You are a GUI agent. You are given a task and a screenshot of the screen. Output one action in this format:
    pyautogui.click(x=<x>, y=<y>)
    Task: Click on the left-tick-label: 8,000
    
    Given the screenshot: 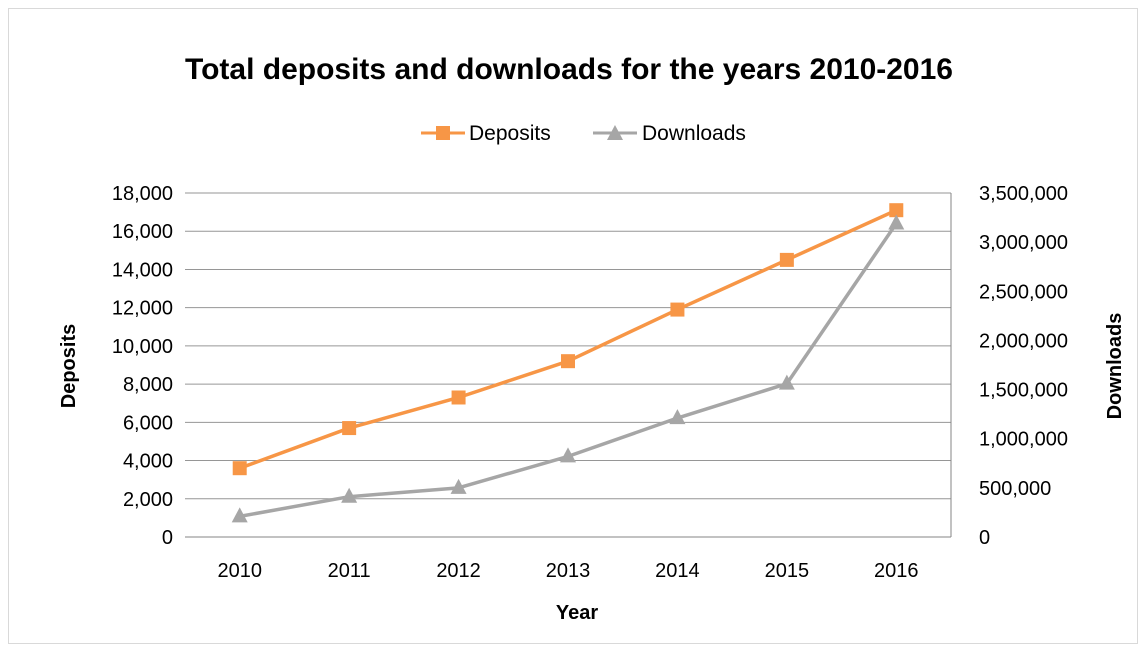 What is the action you would take?
    pyautogui.click(x=148, y=385)
    